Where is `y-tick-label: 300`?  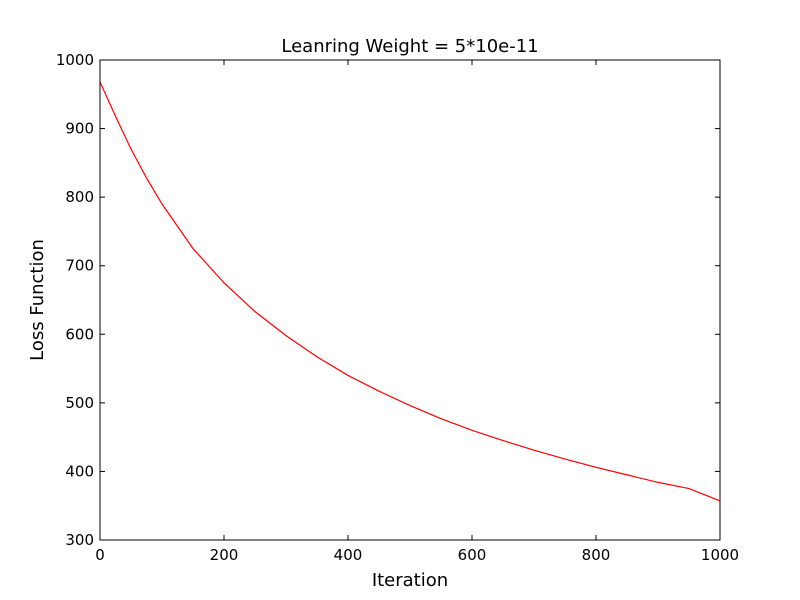 y-tick-label: 300 is located at coordinates (79, 540).